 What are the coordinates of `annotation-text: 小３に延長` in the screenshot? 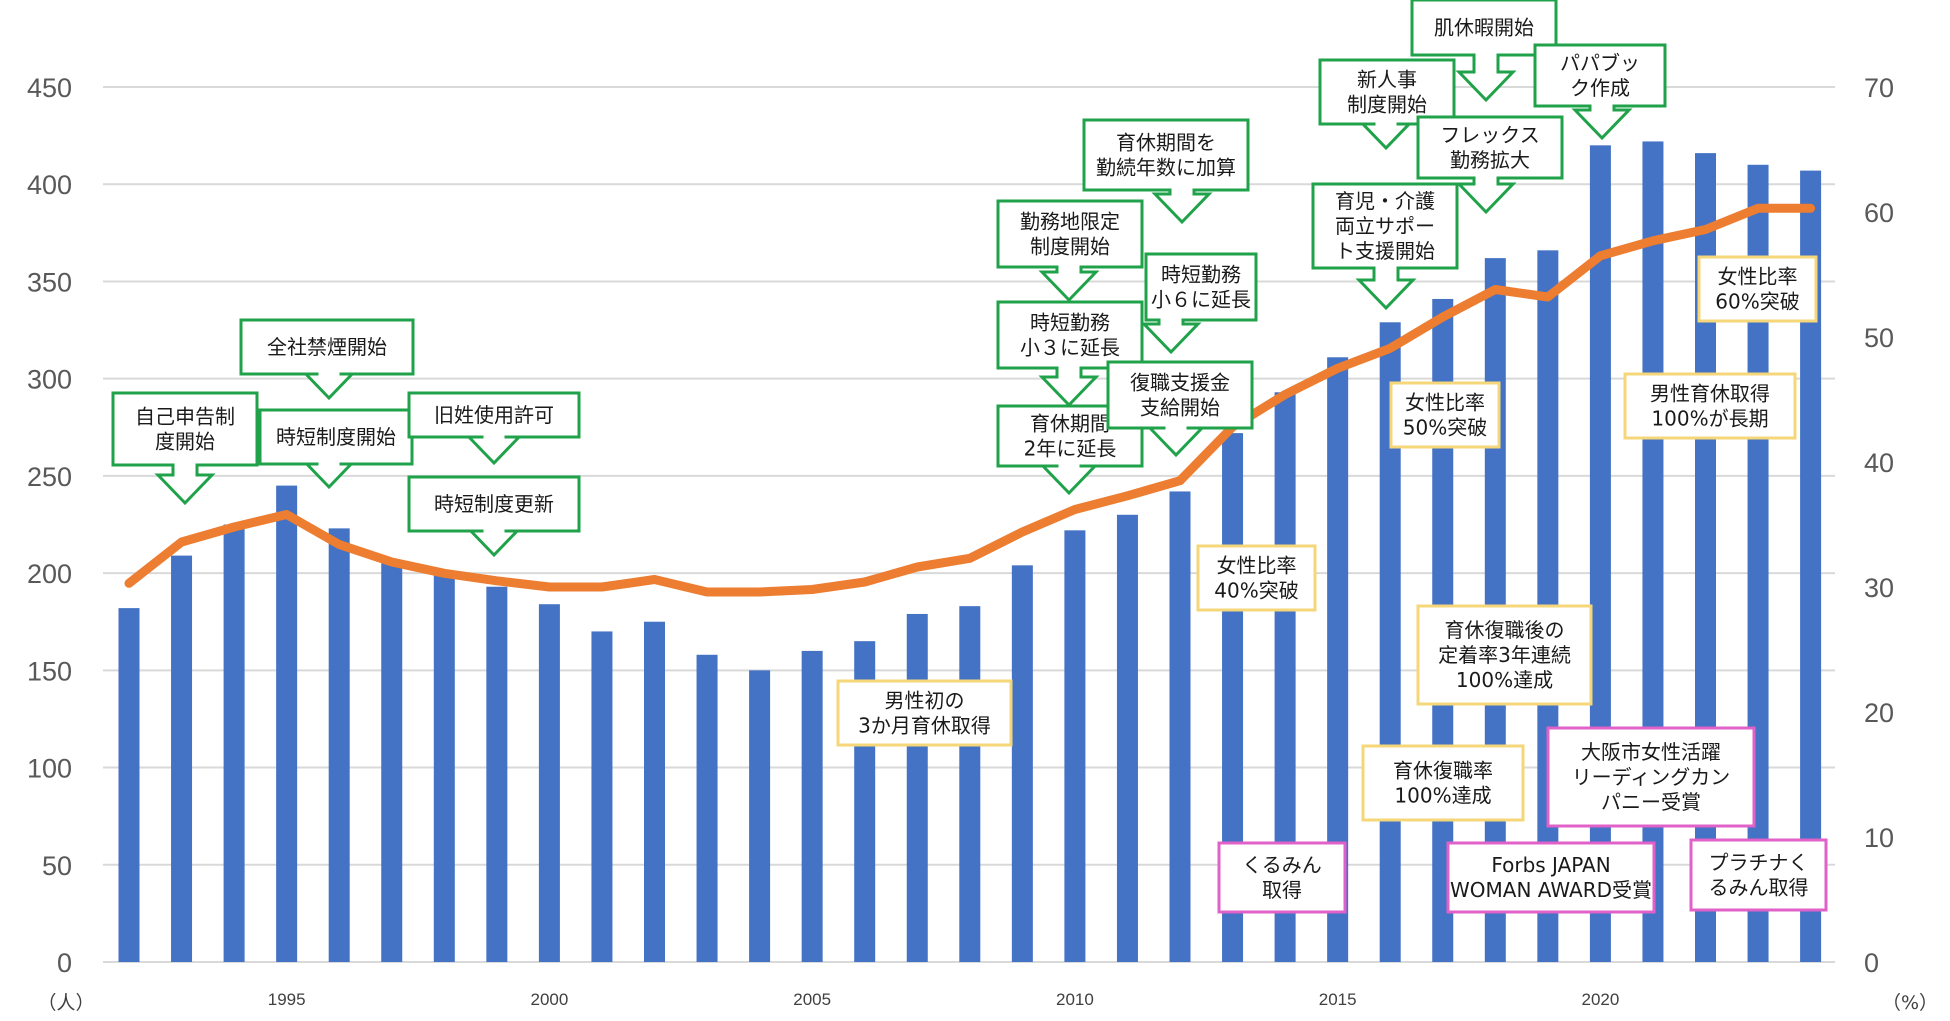 It's located at (1070, 348).